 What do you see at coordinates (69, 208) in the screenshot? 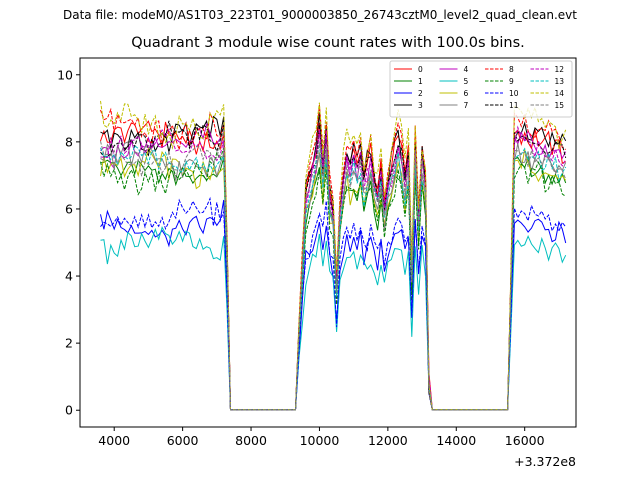
I see `y-tick-label: 6` at bounding box center [69, 208].